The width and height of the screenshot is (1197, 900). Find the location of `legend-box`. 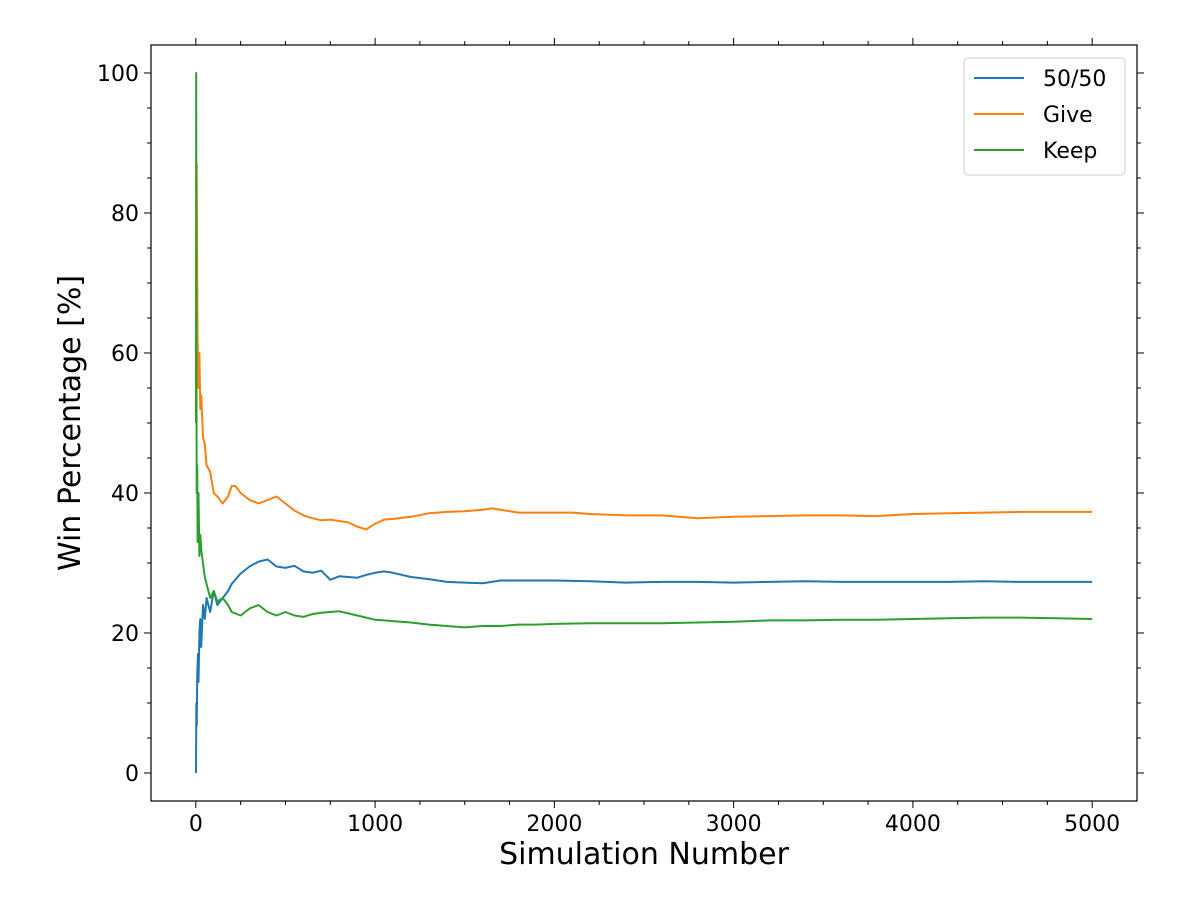

legend-box is located at coordinates (1044, 116).